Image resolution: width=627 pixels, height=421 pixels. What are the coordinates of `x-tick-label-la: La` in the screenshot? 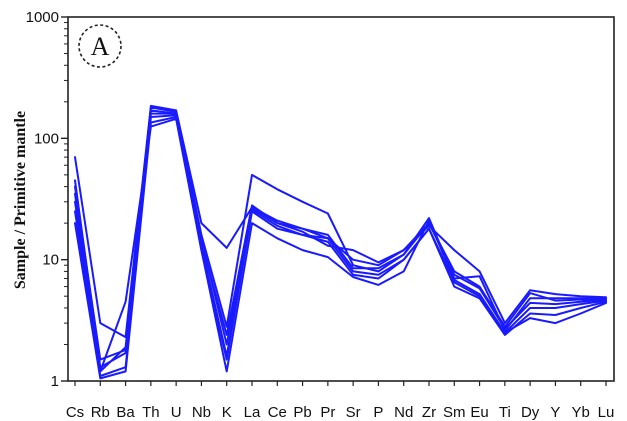 It's located at (252, 412).